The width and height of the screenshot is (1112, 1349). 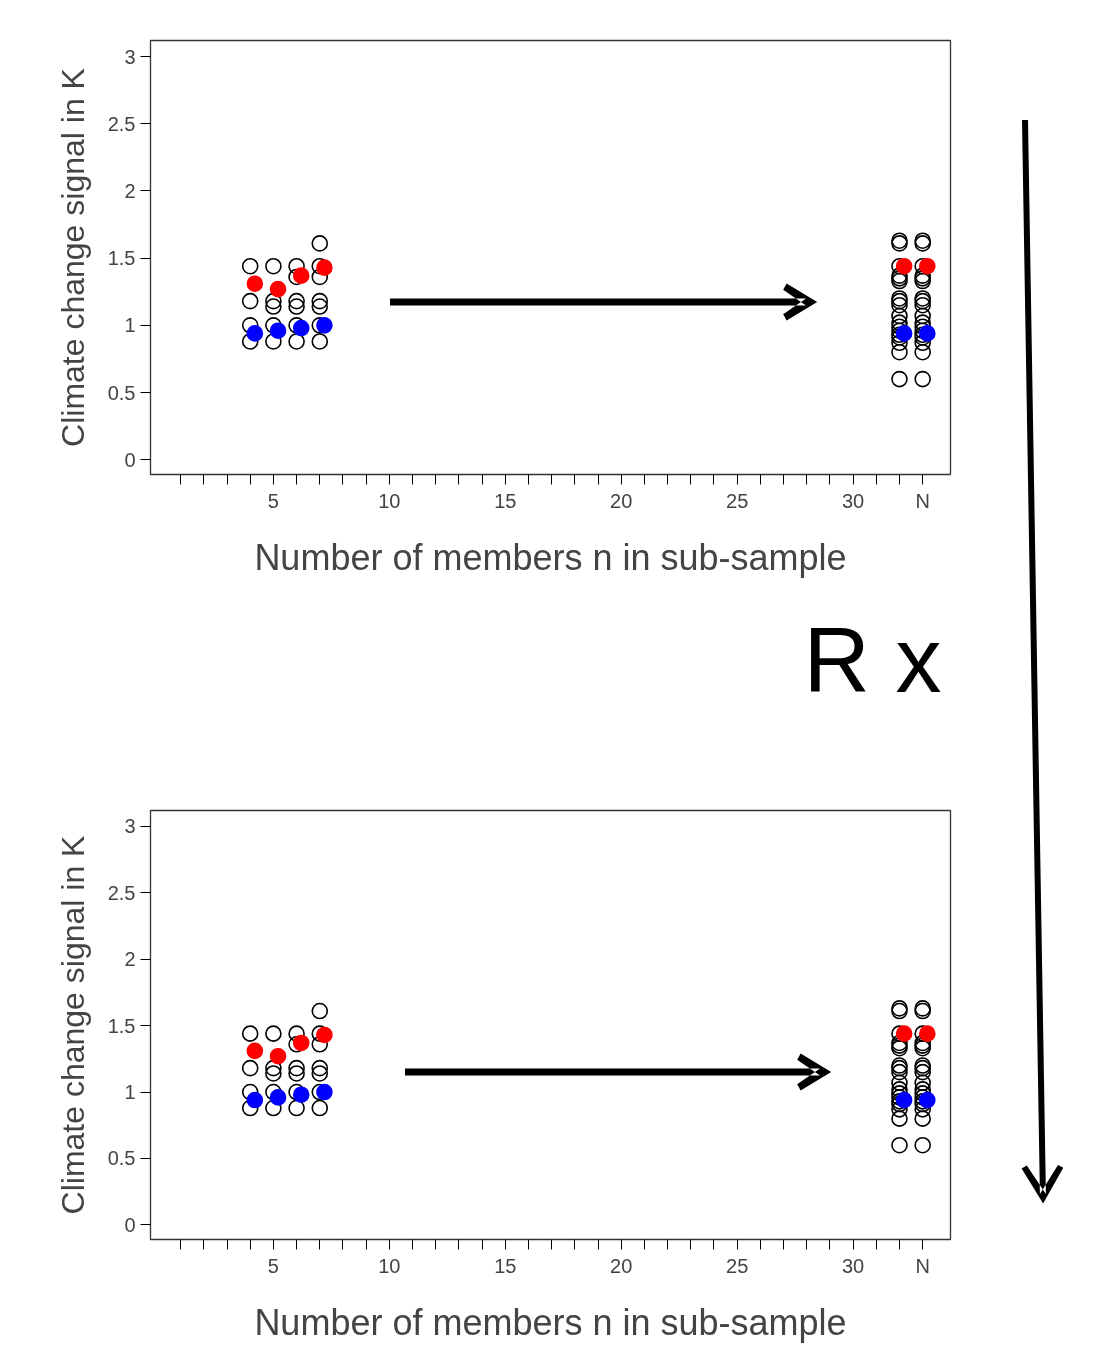 I want to click on y-tick-label: 2.5, so click(x=121, y=123).